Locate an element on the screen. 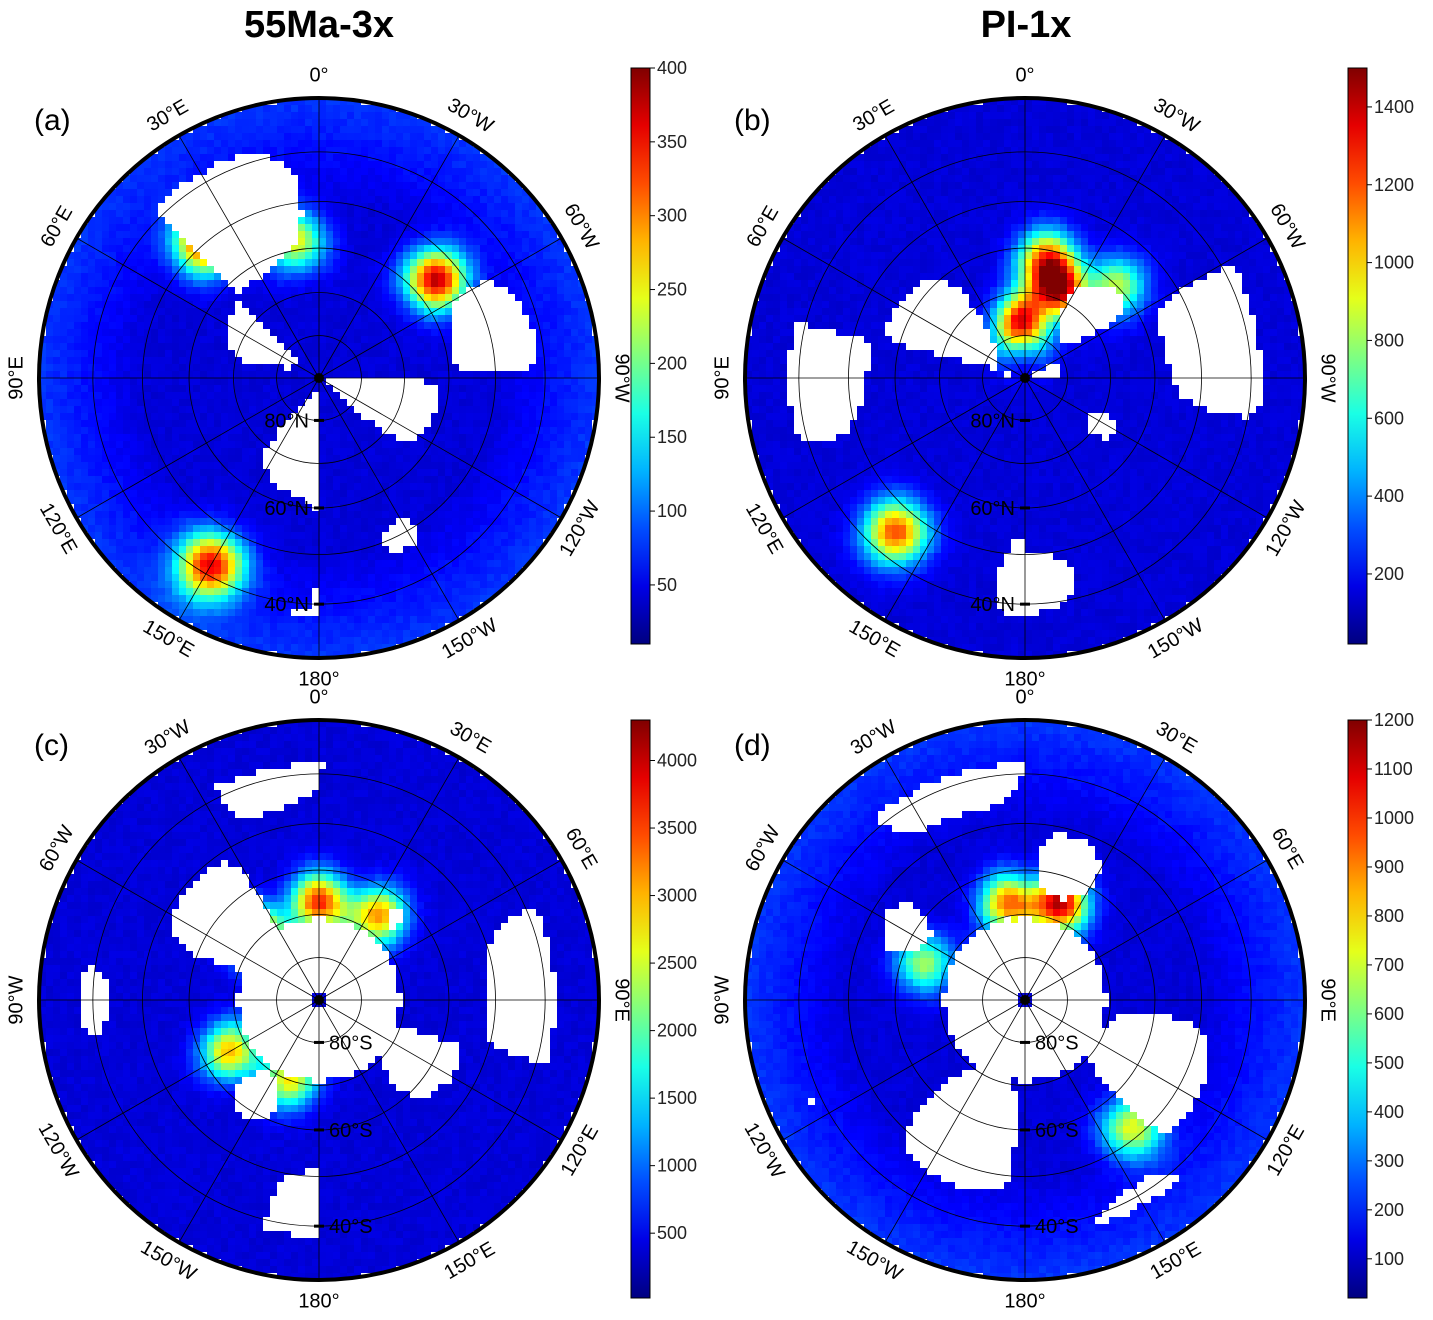 Image resolution: width=1433 pixels, height=1320 pixels. panel-label: (d) is located at coordinates (752, 745).